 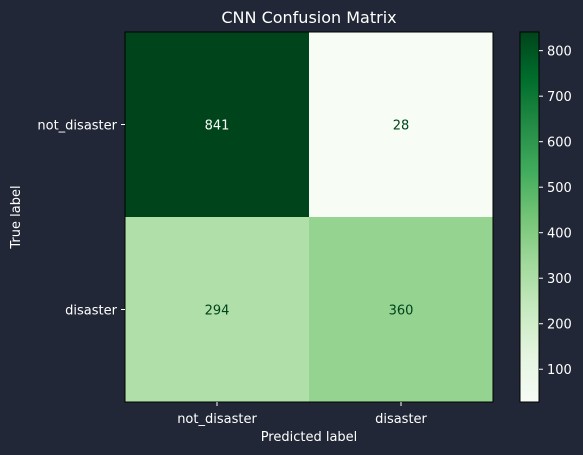 I want to click on colorbar-tick-label: 500, so click(x=559, y=188).